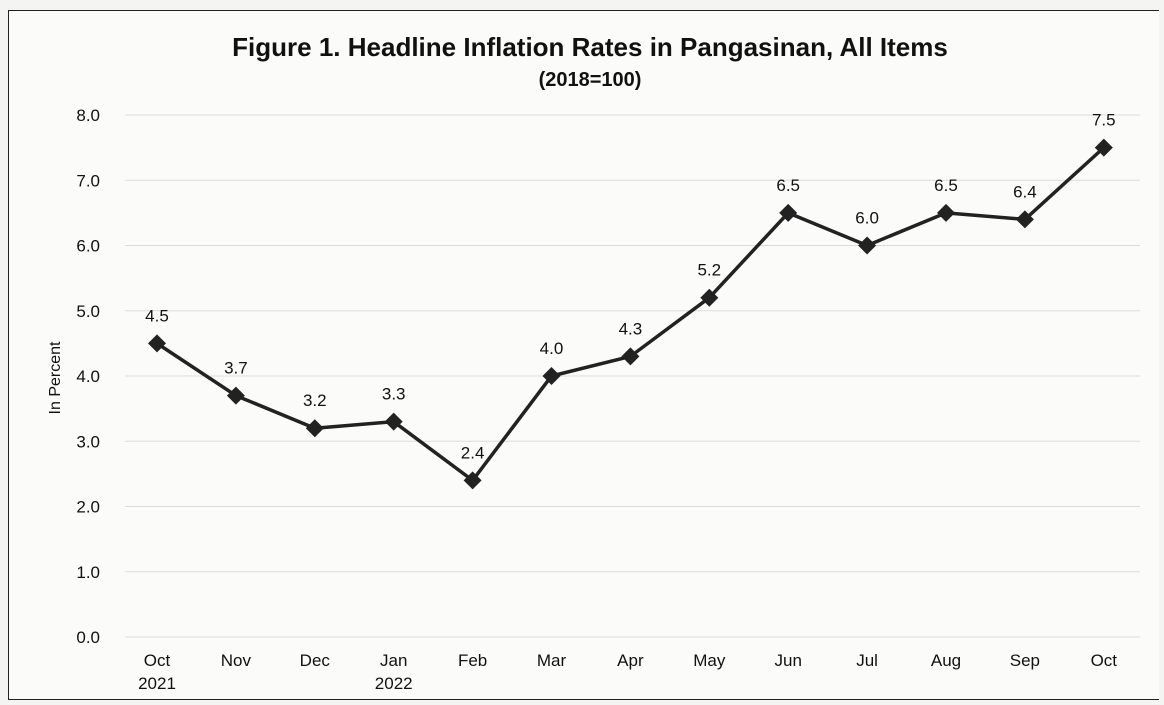 The image size is (1164, 705). Describe the element at coordinates (88, 572) in the screenshot. I see `y-tick-label: 1.0` at that location.